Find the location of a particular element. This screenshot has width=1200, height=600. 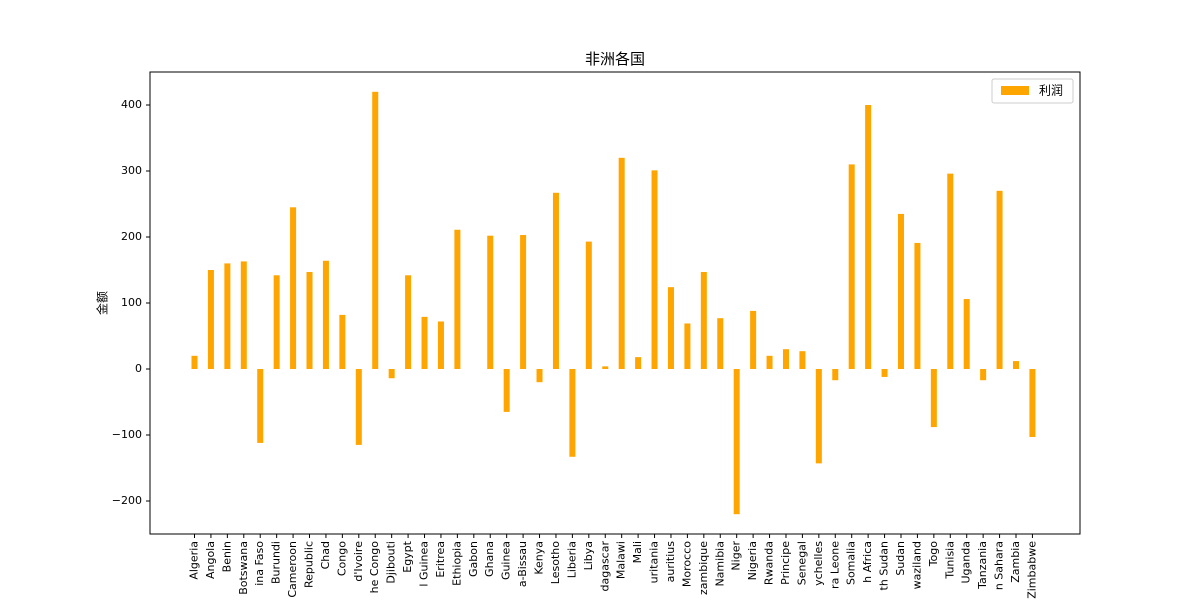

x-tick-label: Djibouti is located at coordinates (391, 562).